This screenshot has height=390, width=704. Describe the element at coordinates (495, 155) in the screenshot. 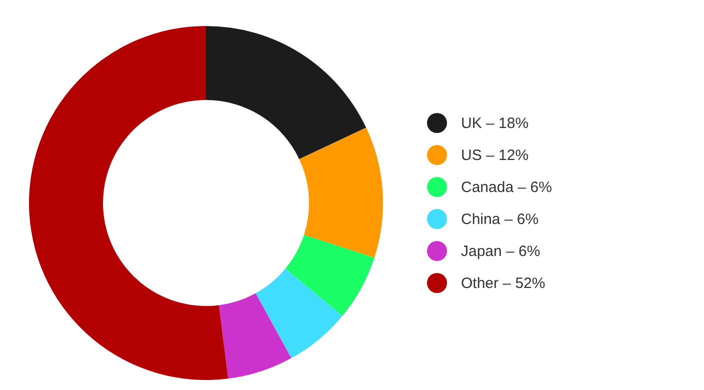

I see `legend-label: US – 12%` at that location.